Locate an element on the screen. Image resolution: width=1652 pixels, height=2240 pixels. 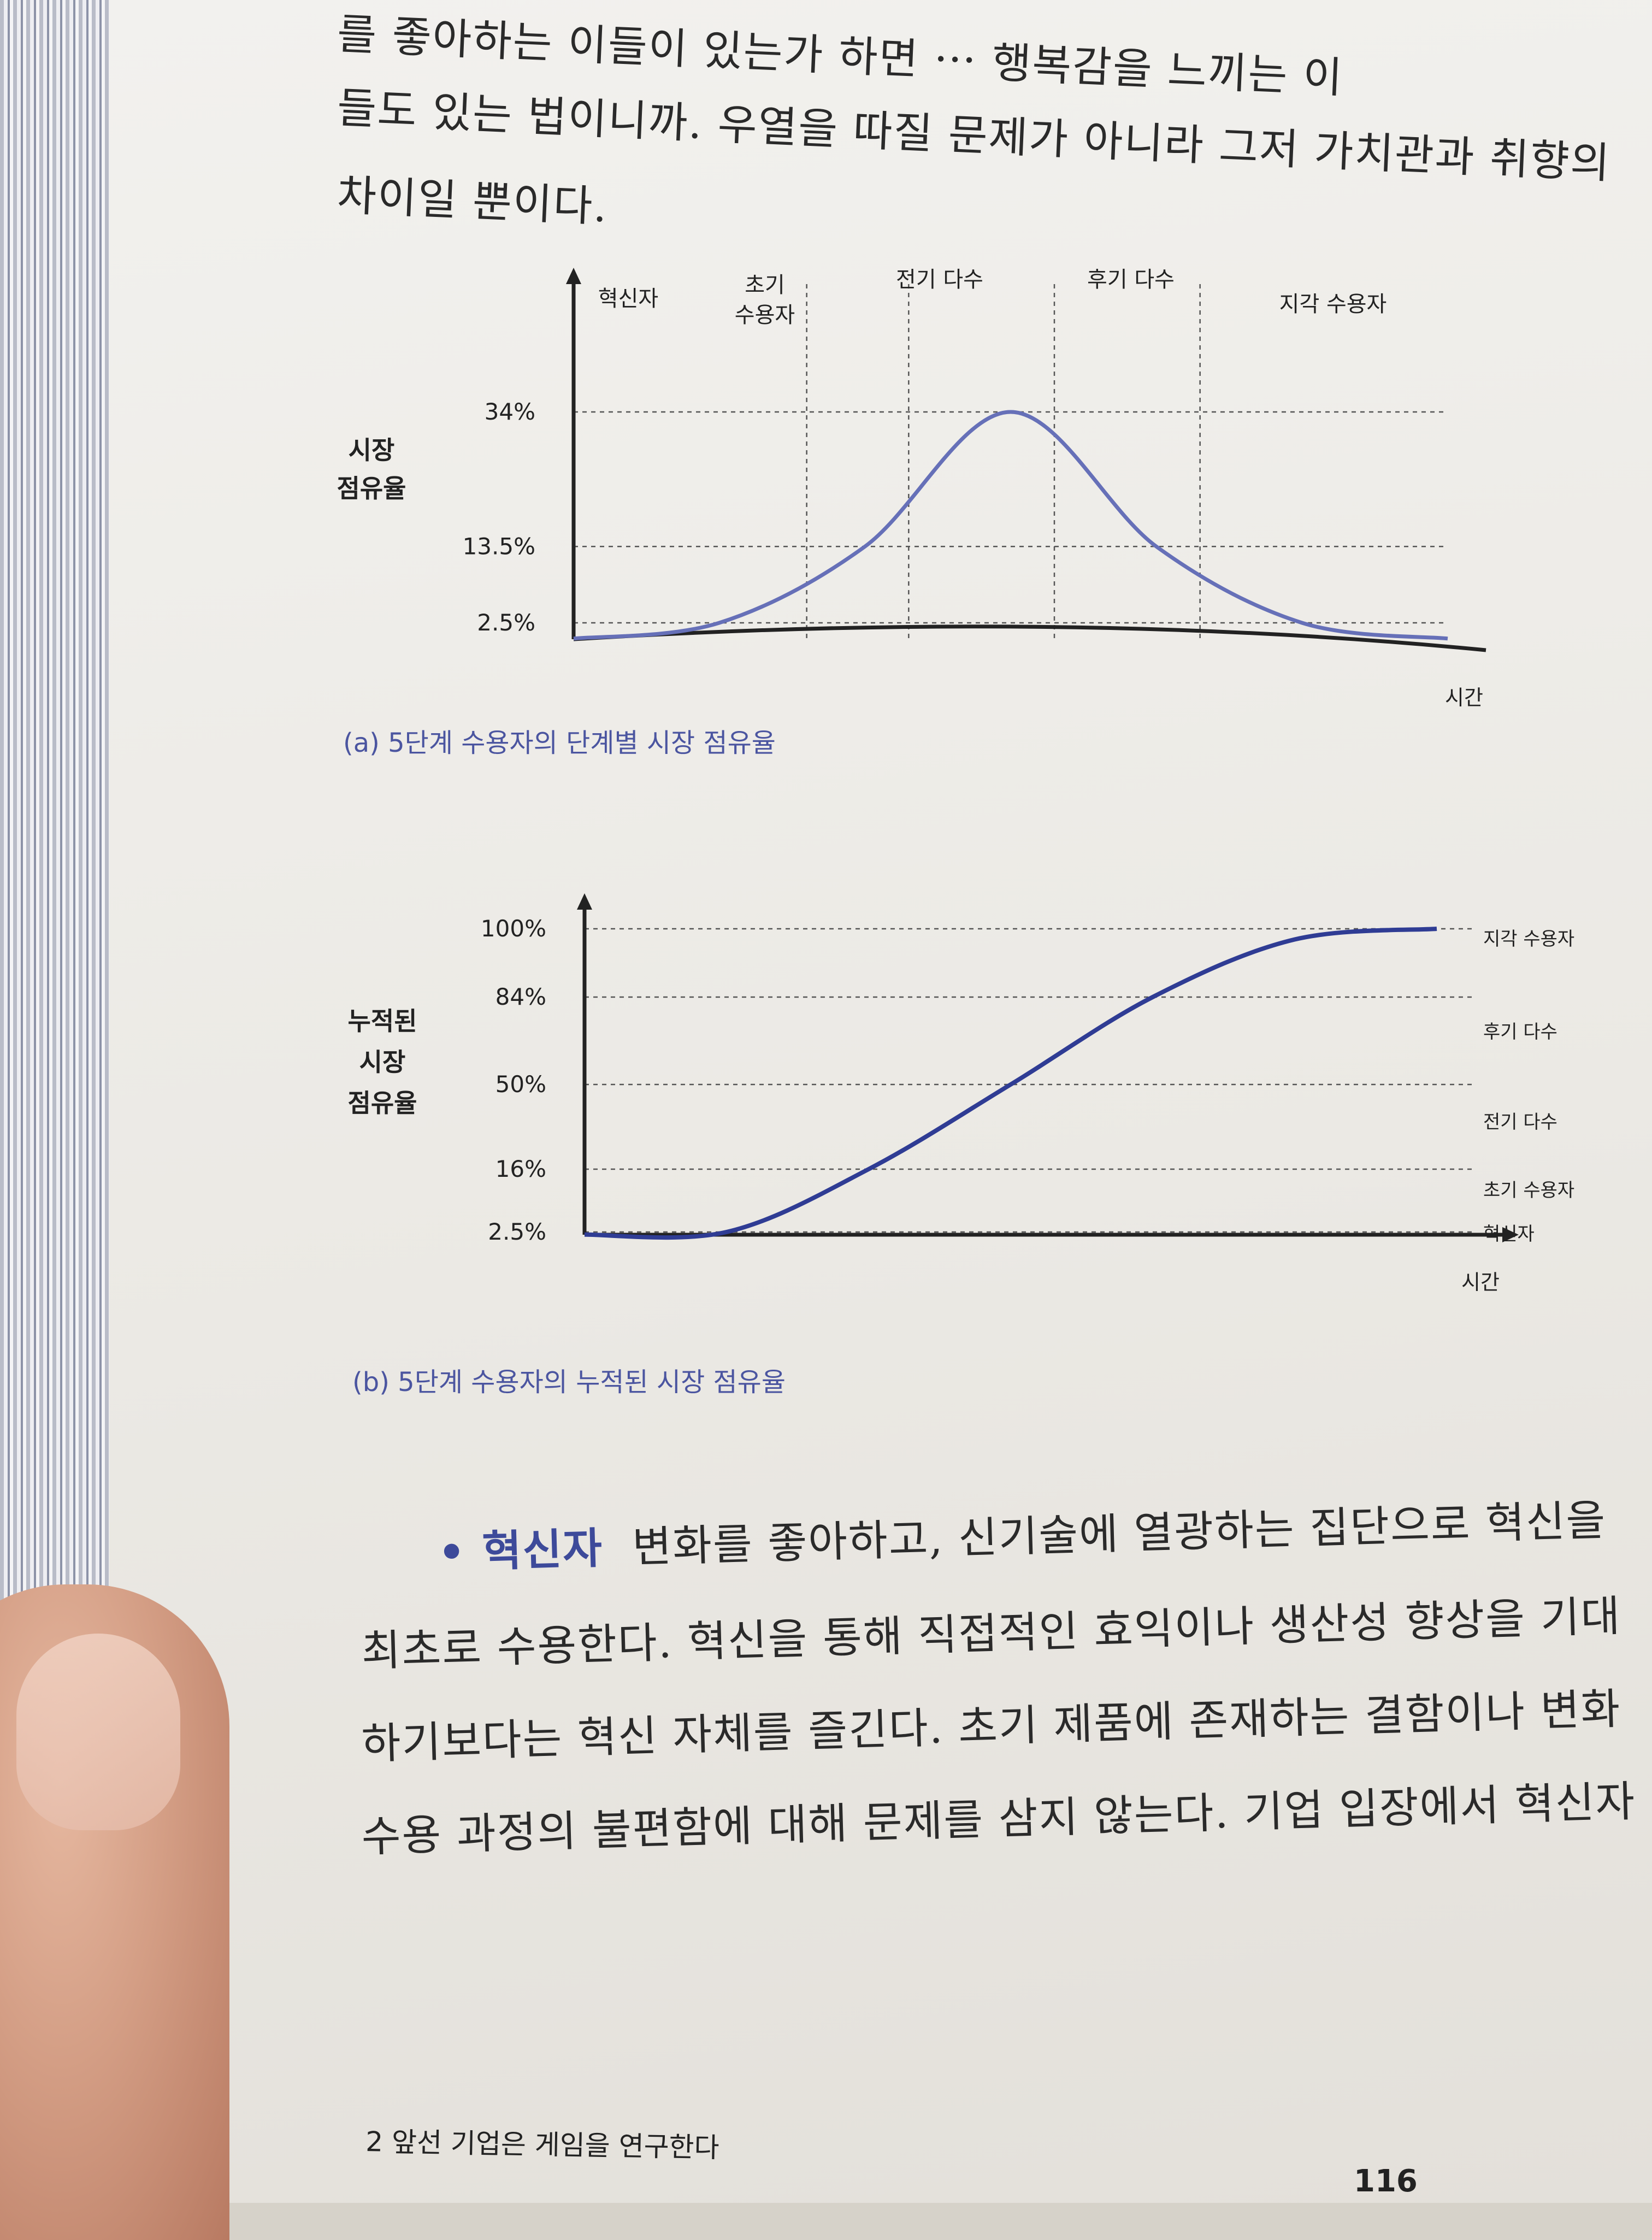
running-footer-title: 2 앞선 기업은 게임을 연구한다 is located at coordinates (542, 2144).